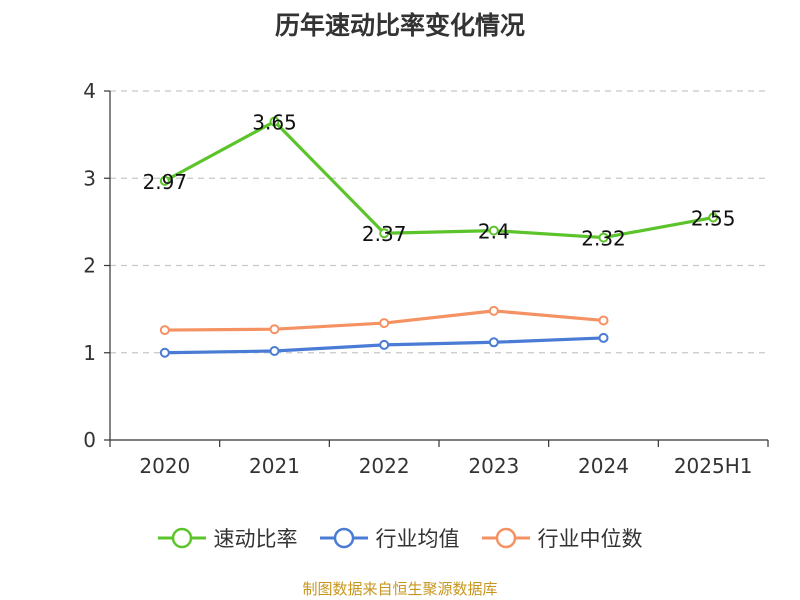  Describe the element at coordinates (255, 539) in the screenshot. I see `legend-label: 速动比率` at that location.